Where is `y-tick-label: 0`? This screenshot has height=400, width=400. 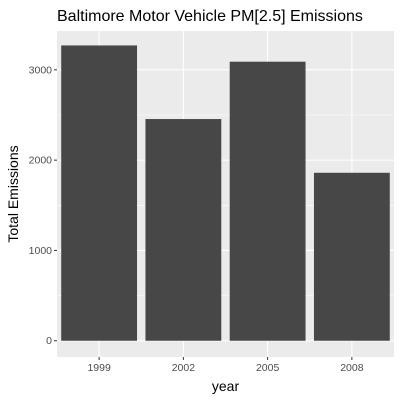 y-tick-label: 0 is located at coordinates (49, 341).